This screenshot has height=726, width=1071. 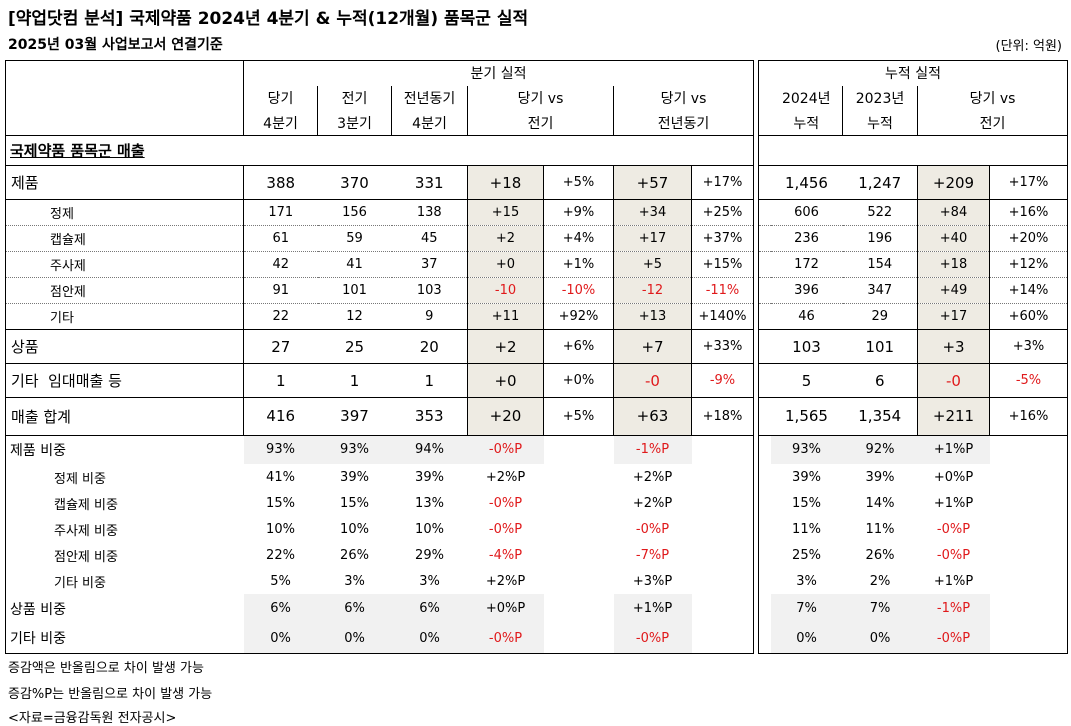 I want to click on section-title: 국제약품 품목군 매출, so click(x=77, y=151).